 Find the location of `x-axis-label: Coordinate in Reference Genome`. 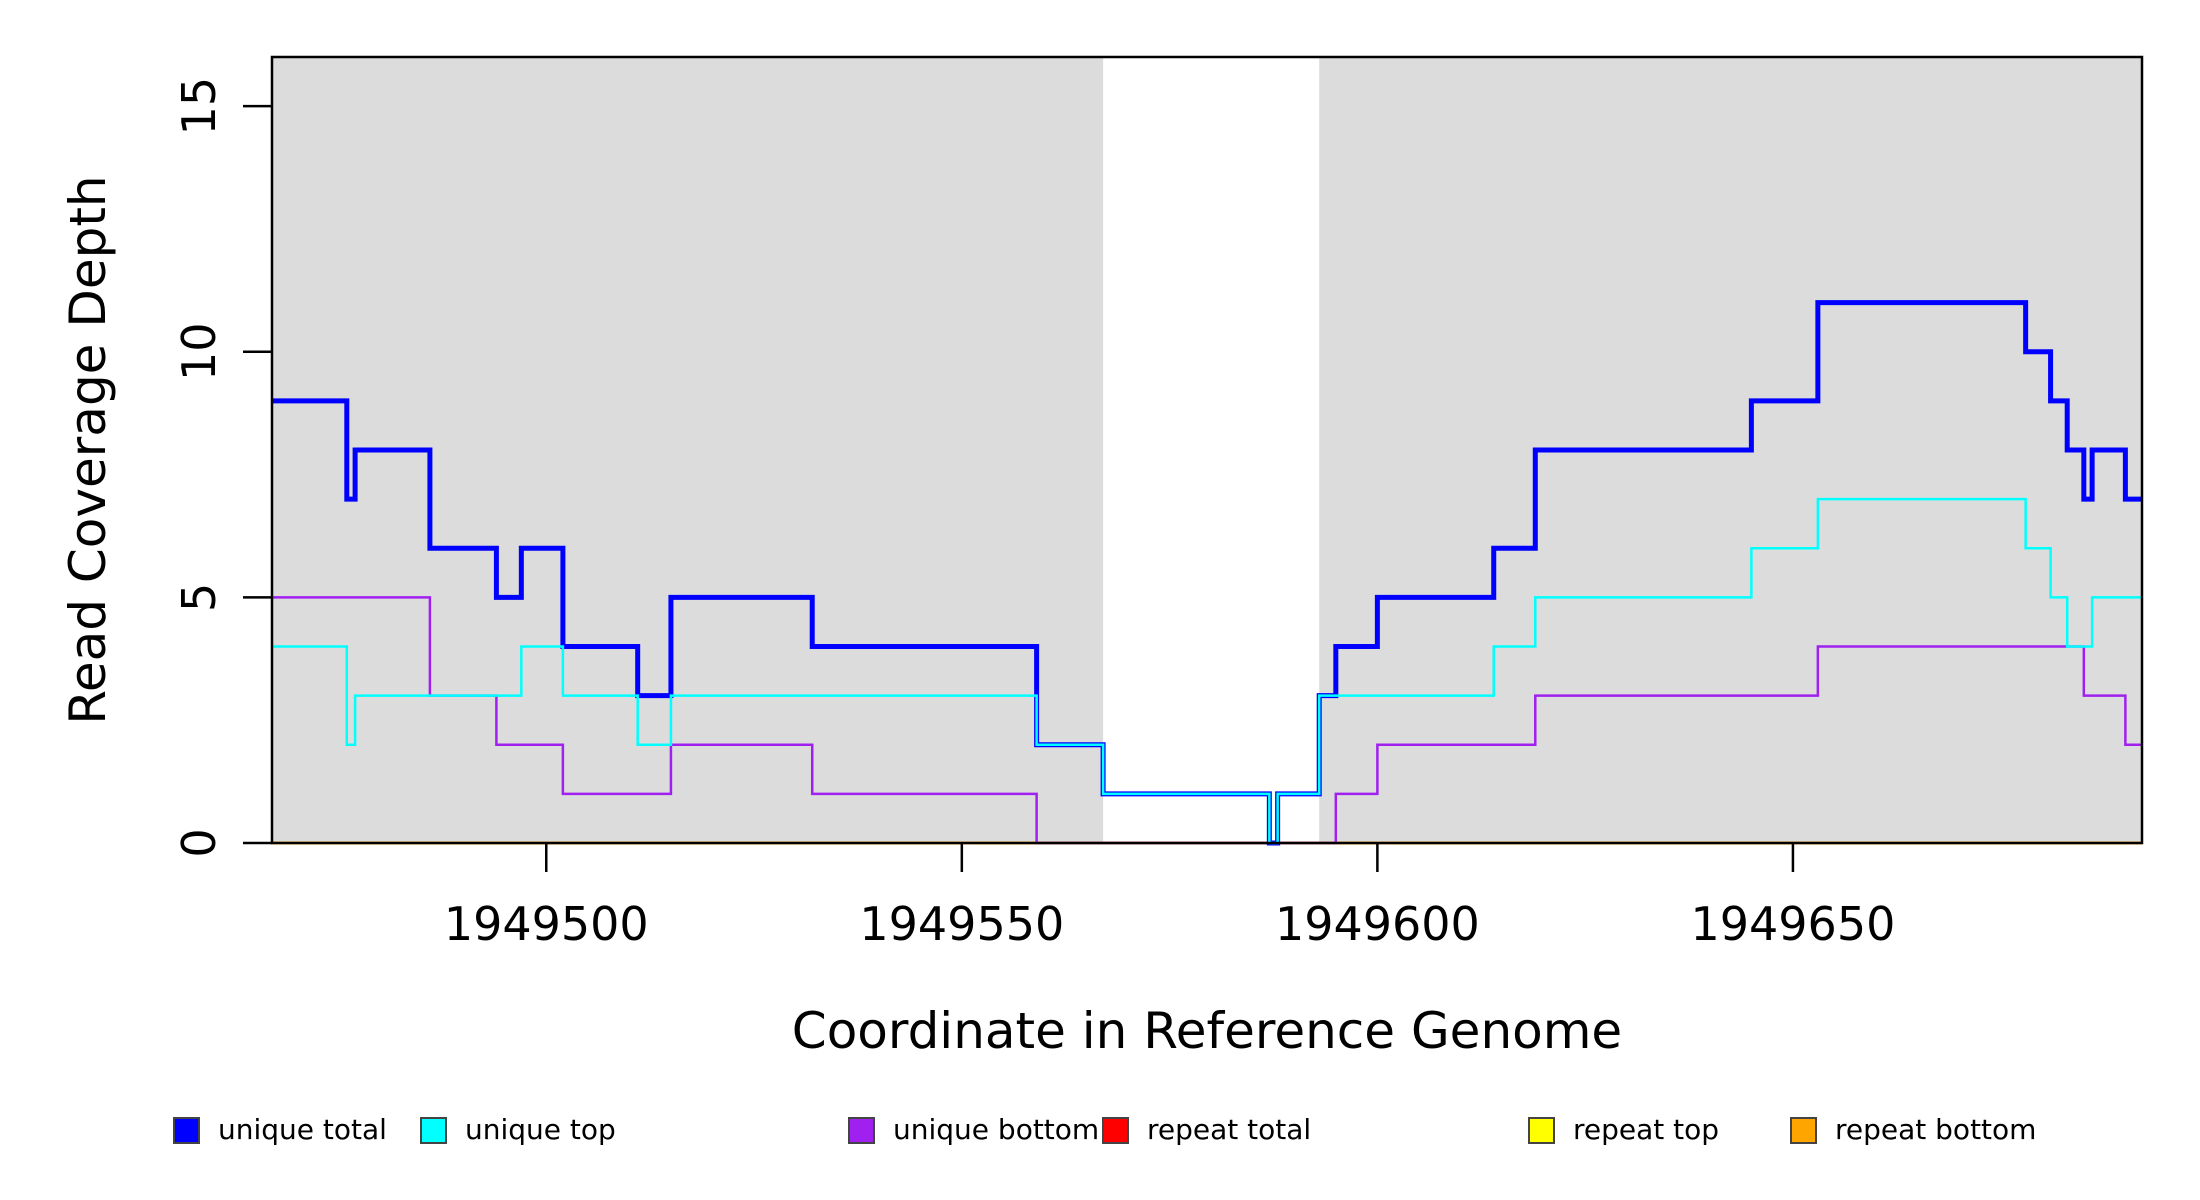

x-axis-label: Coordinate in Reference Genome is located at coordinates (1207, 1031).